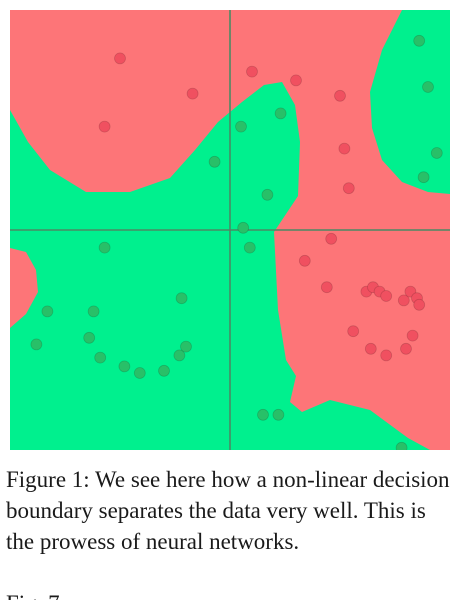  What do you see at coordinates (24, 288) in the screenshot?
I see `red-region-left-bulge` at bounding box center [24, 288].